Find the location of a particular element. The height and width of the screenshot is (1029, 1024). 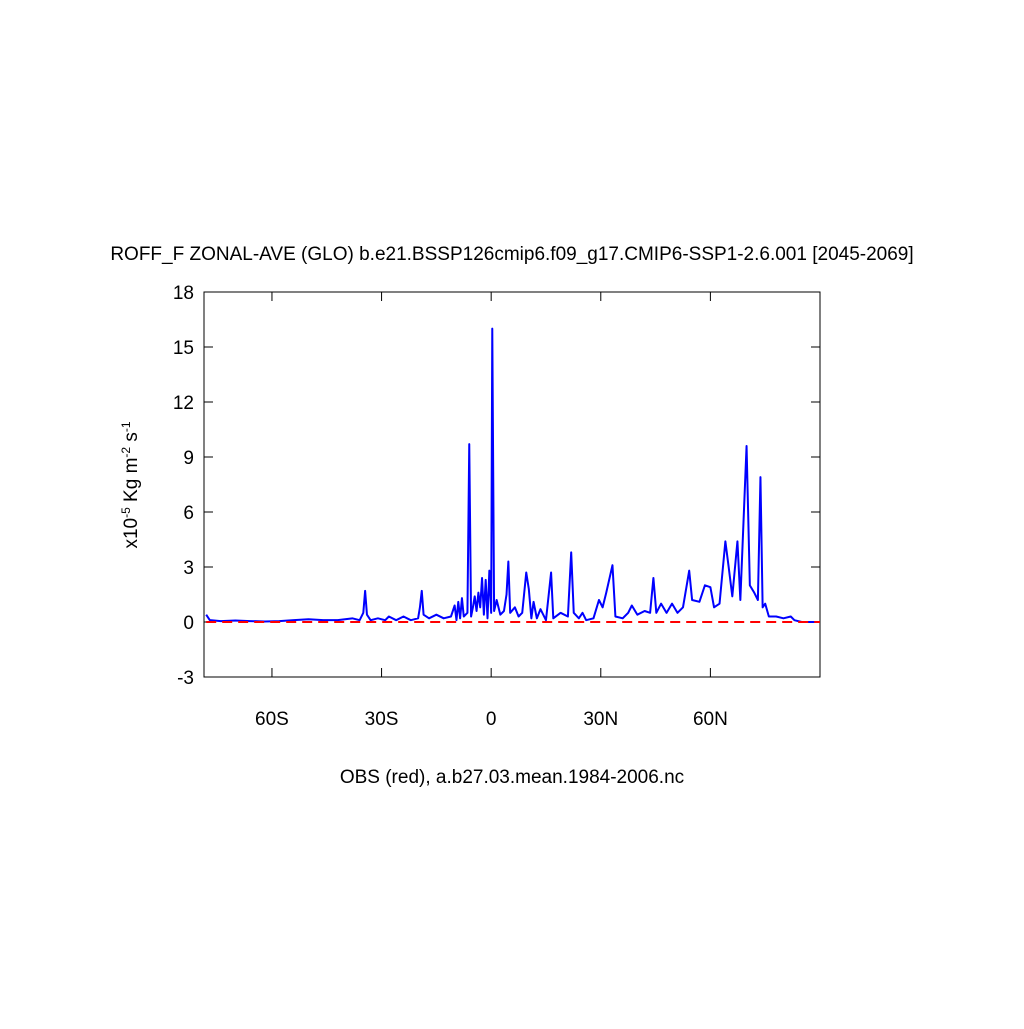

y-axis-label-part: Kg m is located at coordinates (131, 483).